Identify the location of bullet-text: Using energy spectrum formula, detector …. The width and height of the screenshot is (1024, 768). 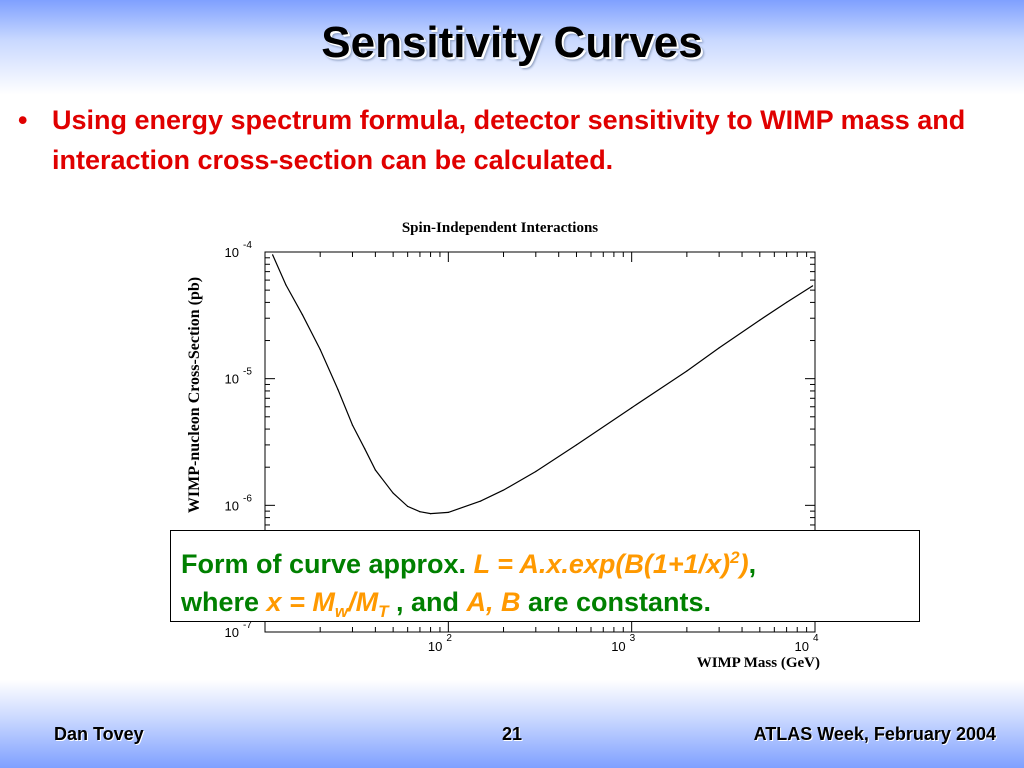
(509, 140).